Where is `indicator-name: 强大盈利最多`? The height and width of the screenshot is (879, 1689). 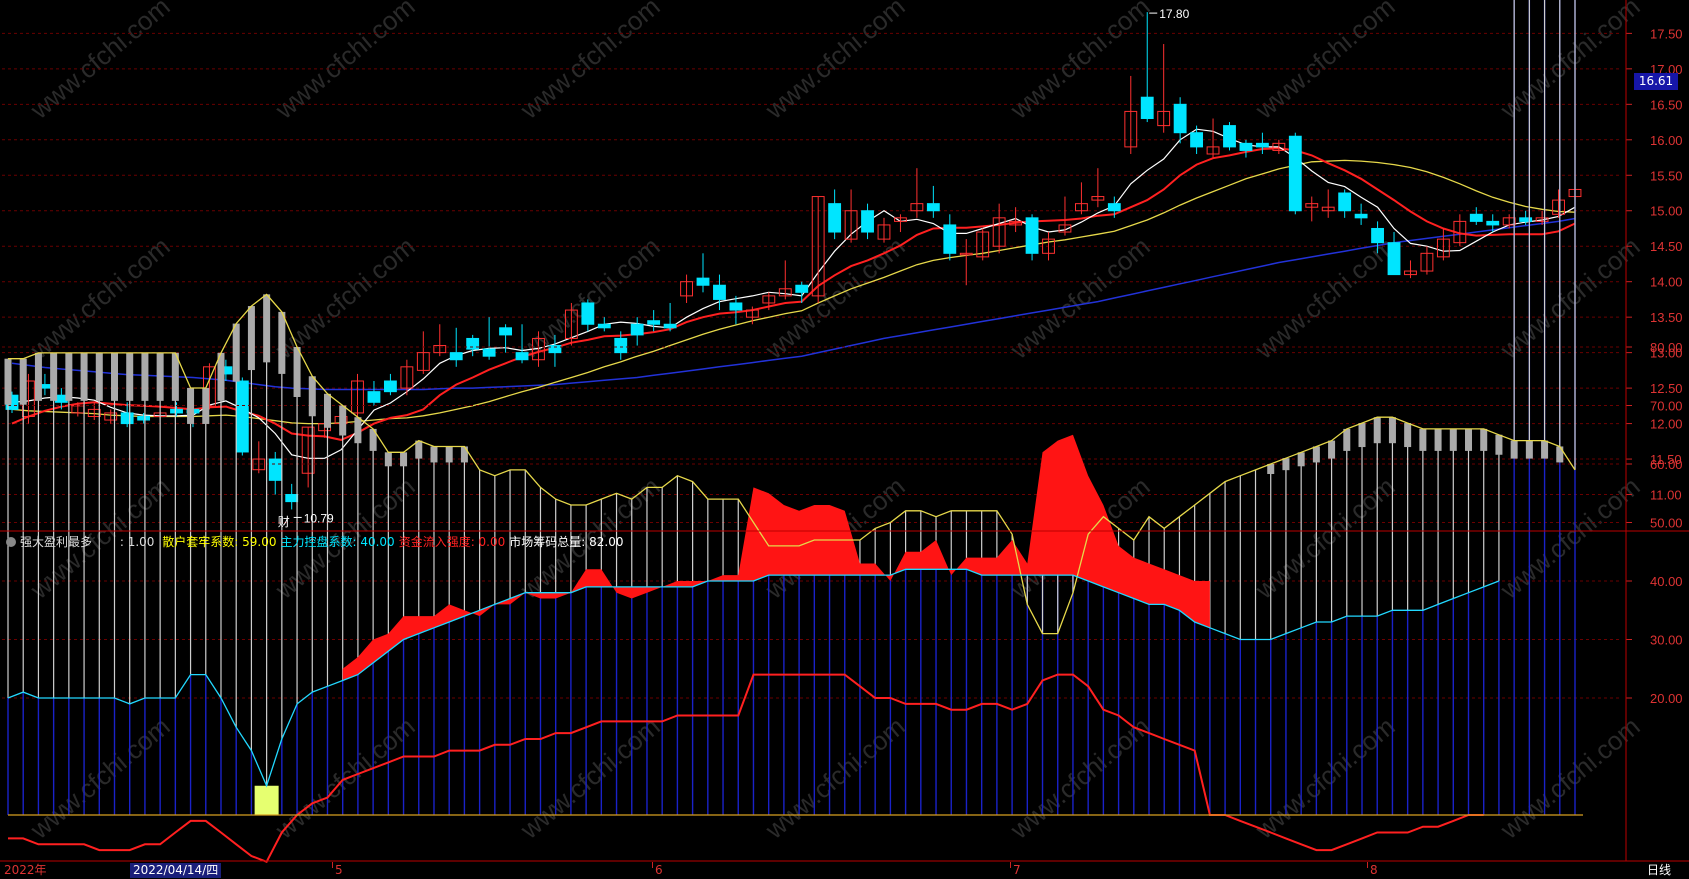
indicator-name: 强大盈利最多 is located at coordinates (56, 542).